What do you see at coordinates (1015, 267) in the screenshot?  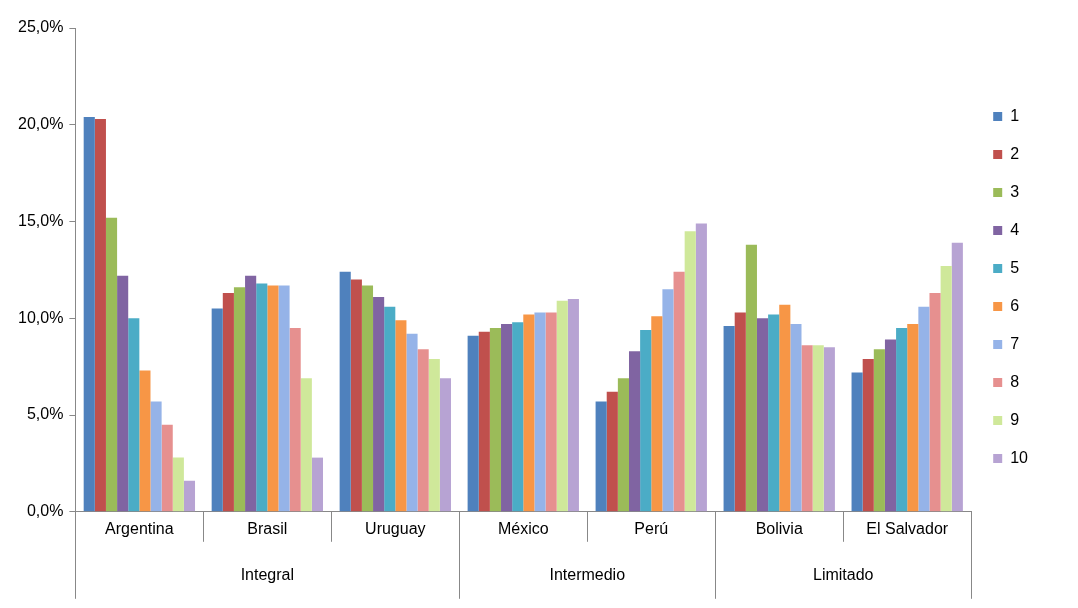 I see `legend-label: 5` at bounding box center [1015, 267].